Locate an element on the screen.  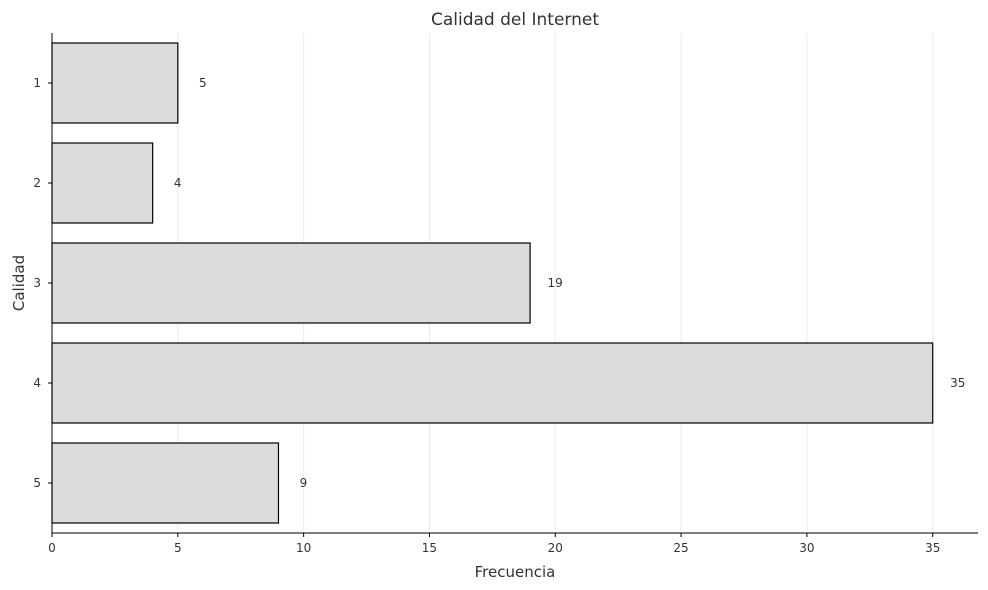
x-tick-label: 0 is located at coordinates (52, 548).